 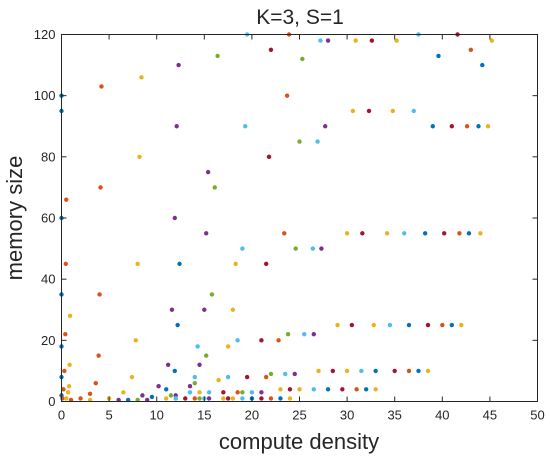 What do you see at coordinates (299, 415) in the screenshot?
I see `x-tick-label: 25` at bounding box center [299, 415].